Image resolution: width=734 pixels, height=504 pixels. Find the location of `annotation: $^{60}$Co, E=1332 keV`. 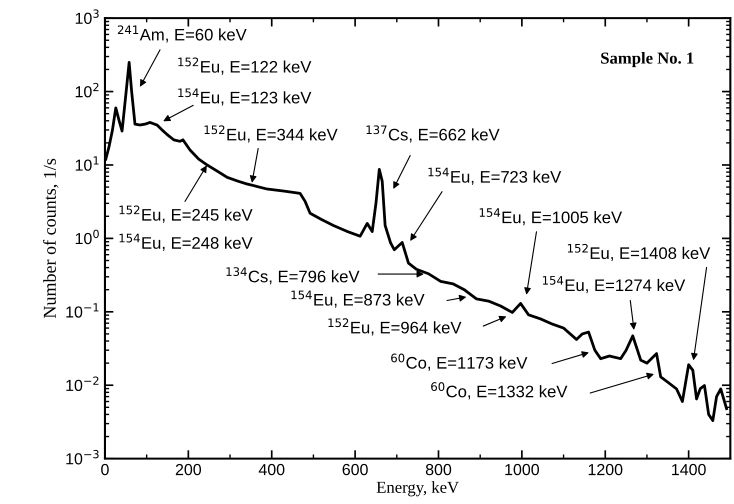

annotation: $^{60}$Co, E=1332 keV is located at coordinates (499, 391).